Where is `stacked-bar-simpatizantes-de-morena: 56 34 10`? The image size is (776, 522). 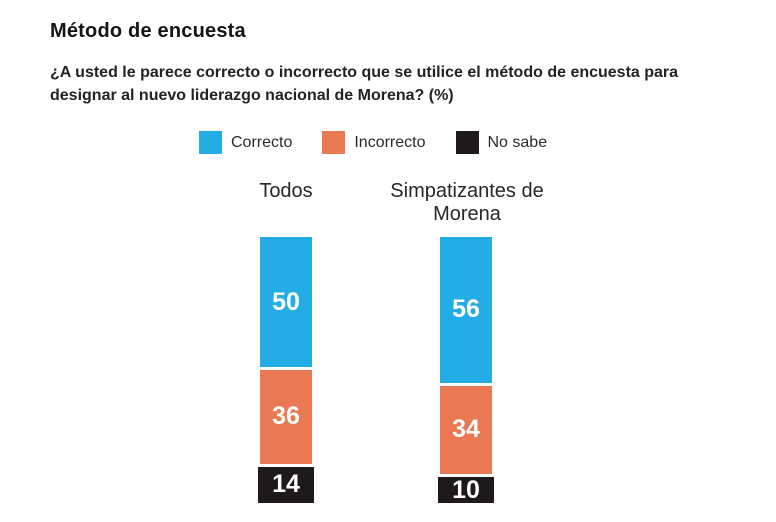 stacked-bar-simpatizantes-de-morena: 56 34 10 is located at coordinates (466, 370).